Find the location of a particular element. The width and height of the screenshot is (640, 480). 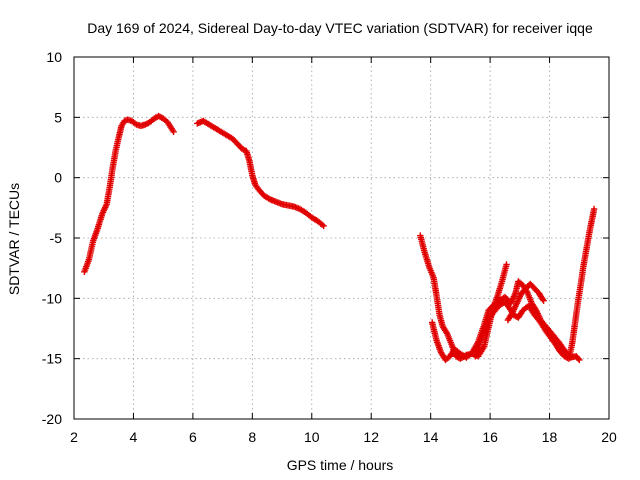

x-tick-label: 6 is located at coordinates (193, 437).